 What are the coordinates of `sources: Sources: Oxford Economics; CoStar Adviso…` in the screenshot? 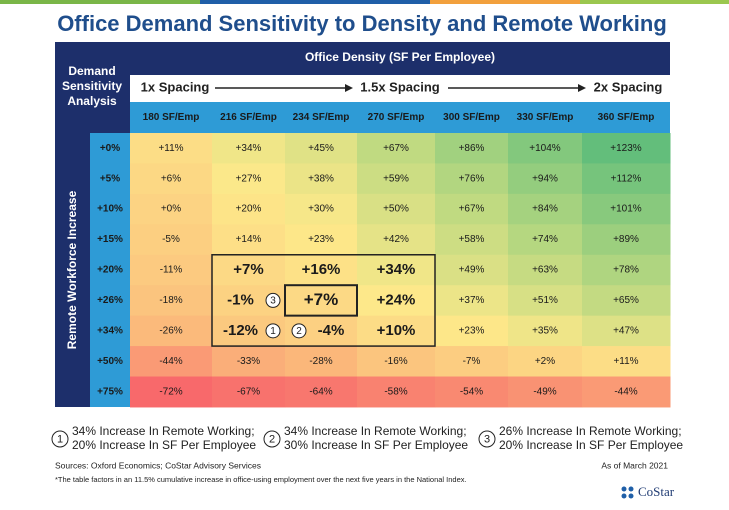 It's located at (158, 465).